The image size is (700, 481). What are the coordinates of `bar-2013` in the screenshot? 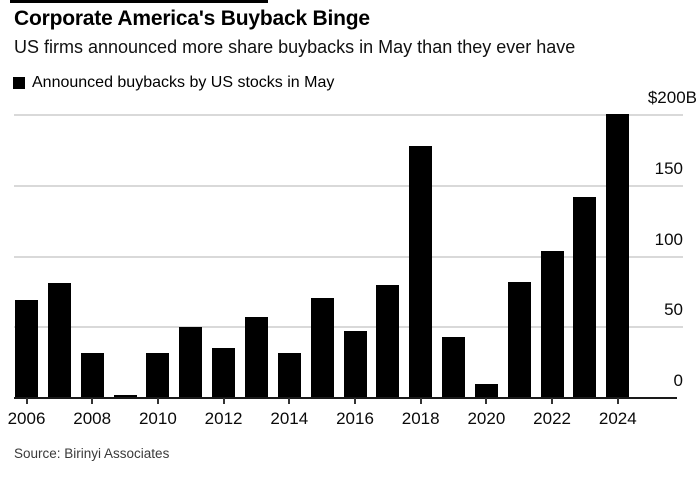 It's located at (256, 357).